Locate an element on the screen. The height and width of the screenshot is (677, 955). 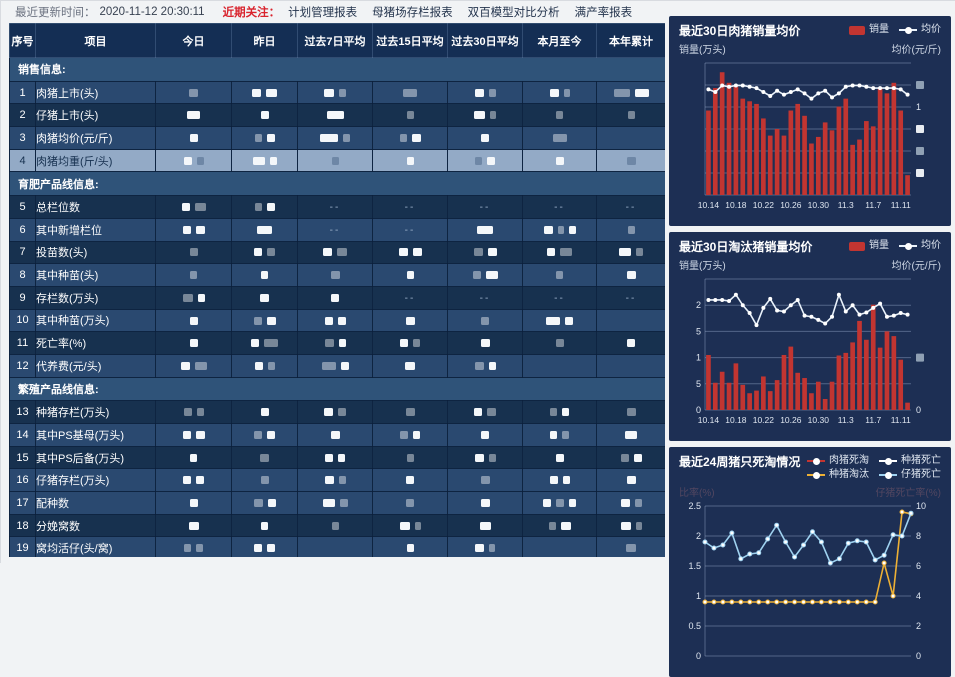
row-index: 3 is located at coordinates (22, 138).